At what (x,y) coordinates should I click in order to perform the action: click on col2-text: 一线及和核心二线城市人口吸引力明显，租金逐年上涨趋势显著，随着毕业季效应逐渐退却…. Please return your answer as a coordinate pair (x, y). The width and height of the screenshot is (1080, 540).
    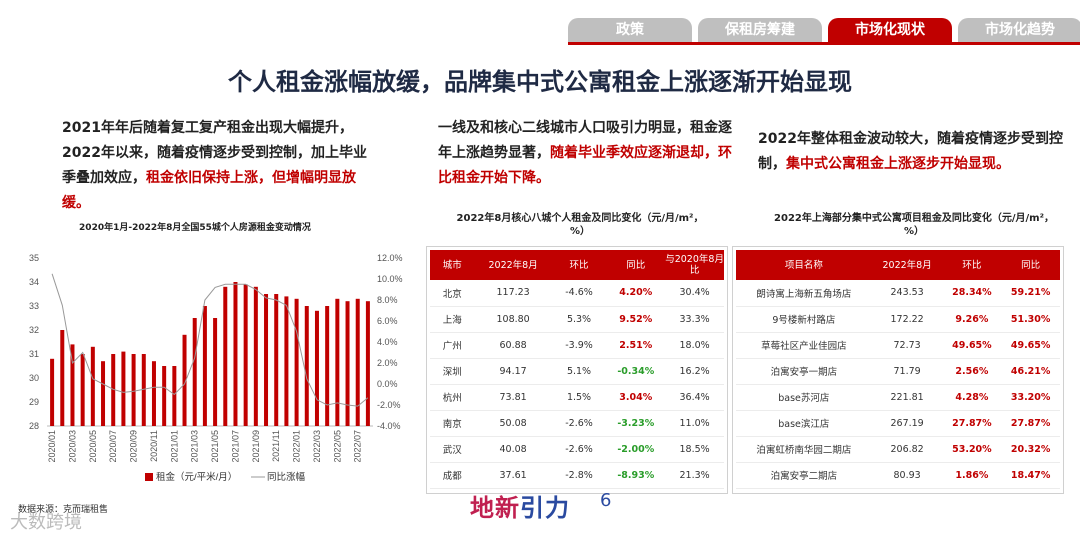
    Looking at the image, I should click on (586, 153).